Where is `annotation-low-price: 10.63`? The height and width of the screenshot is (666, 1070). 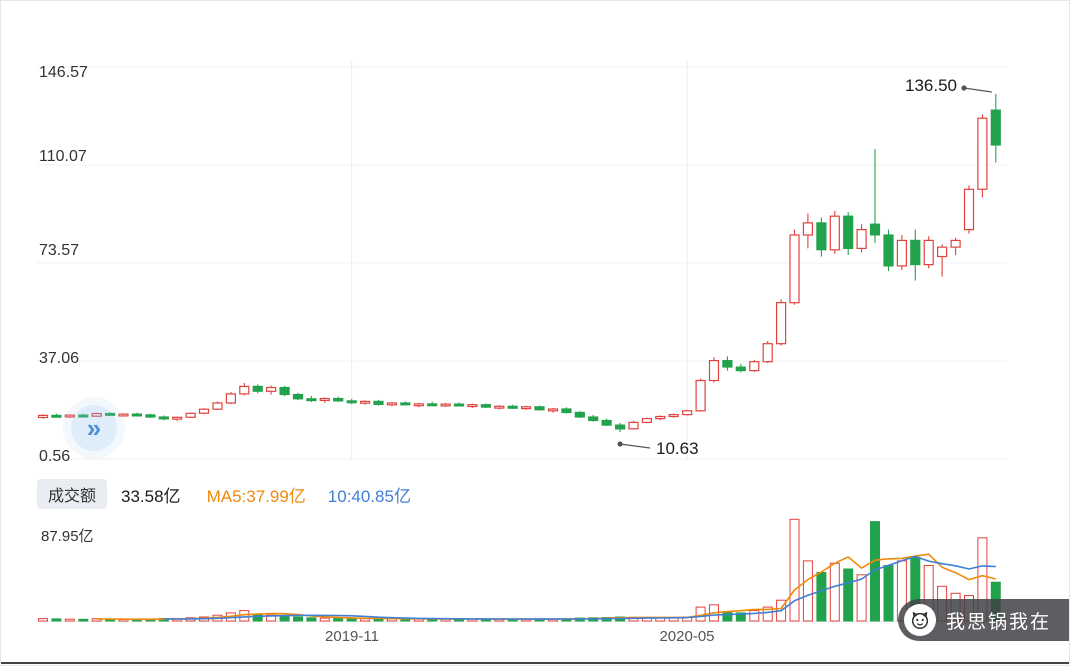
annotation-low-price: 10.63 is located at coordinates (677, 448).